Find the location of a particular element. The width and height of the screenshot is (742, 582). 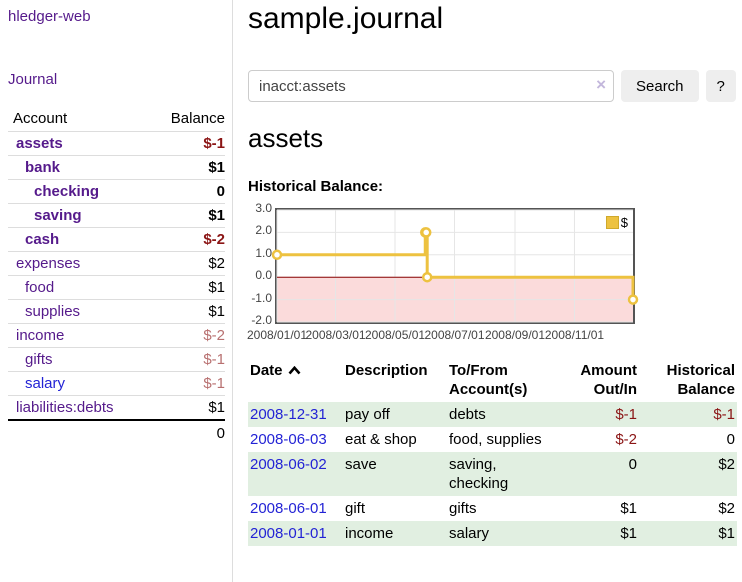

y-axis-tick-label: 1.0 is located at coordinates (263, 252).